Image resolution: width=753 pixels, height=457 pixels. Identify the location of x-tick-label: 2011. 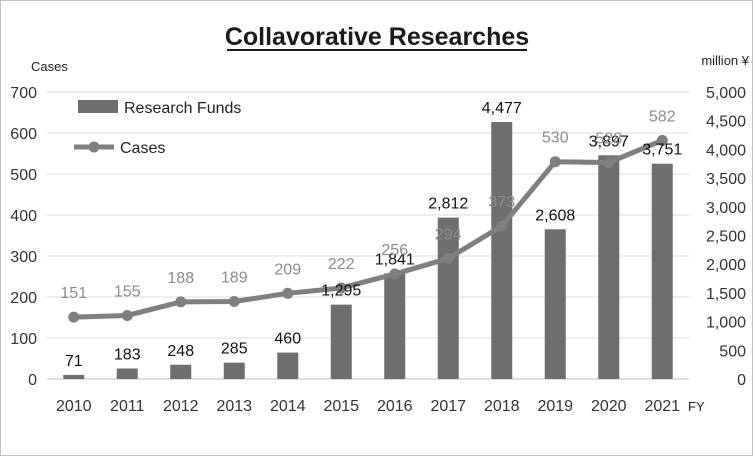
(127, 406).